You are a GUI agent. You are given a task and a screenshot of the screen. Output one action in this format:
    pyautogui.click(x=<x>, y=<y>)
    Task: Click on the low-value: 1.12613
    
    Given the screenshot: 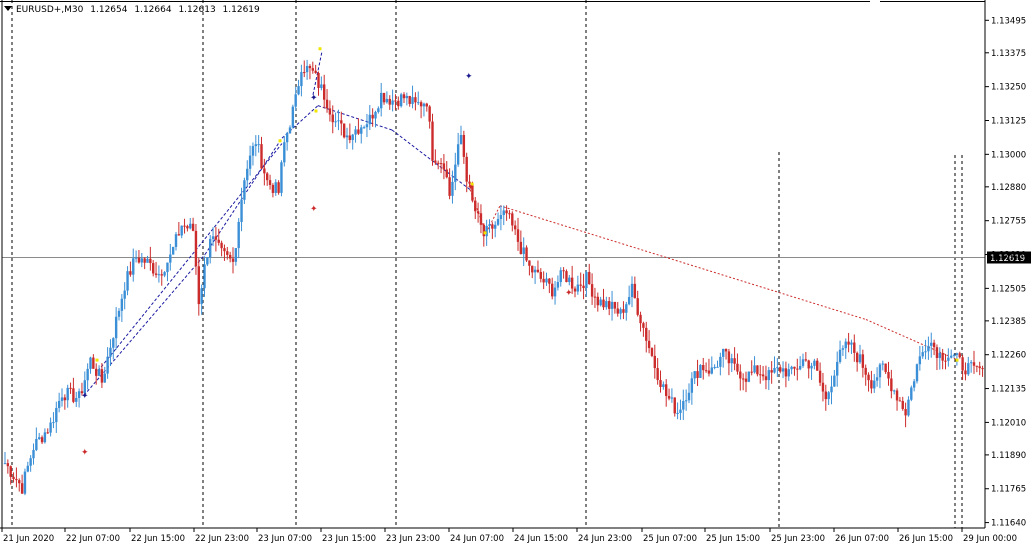 What is the action you would take?
    pyautogui.click(x=197, y=10)
    